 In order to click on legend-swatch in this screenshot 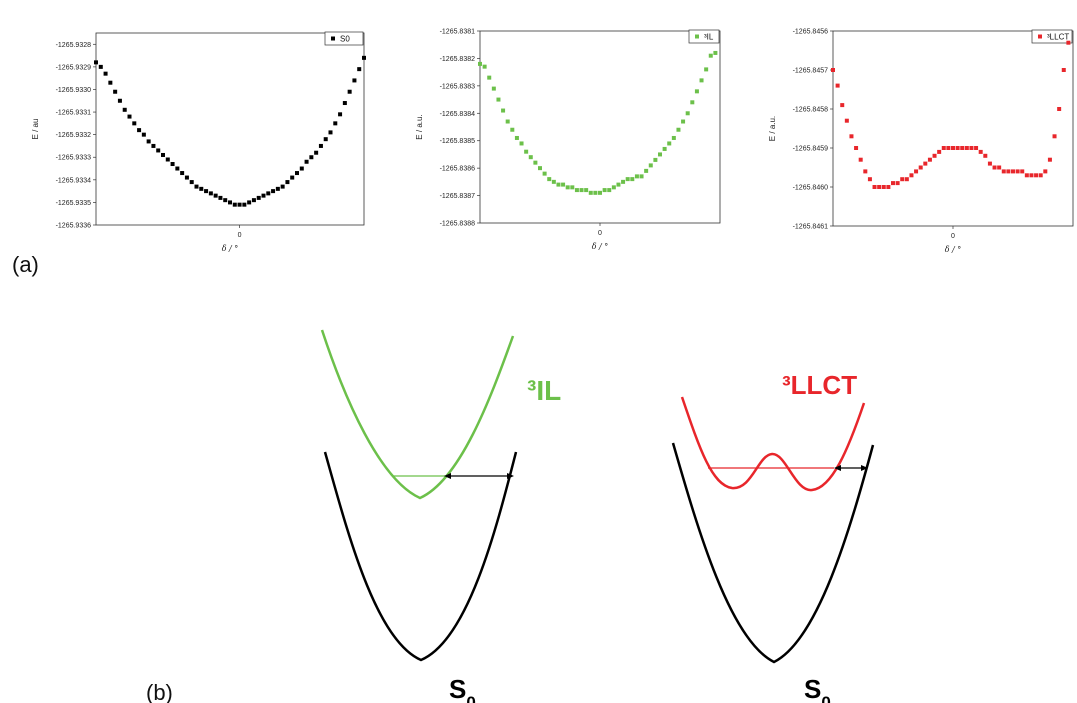, I will do `click(1040, 36)`.